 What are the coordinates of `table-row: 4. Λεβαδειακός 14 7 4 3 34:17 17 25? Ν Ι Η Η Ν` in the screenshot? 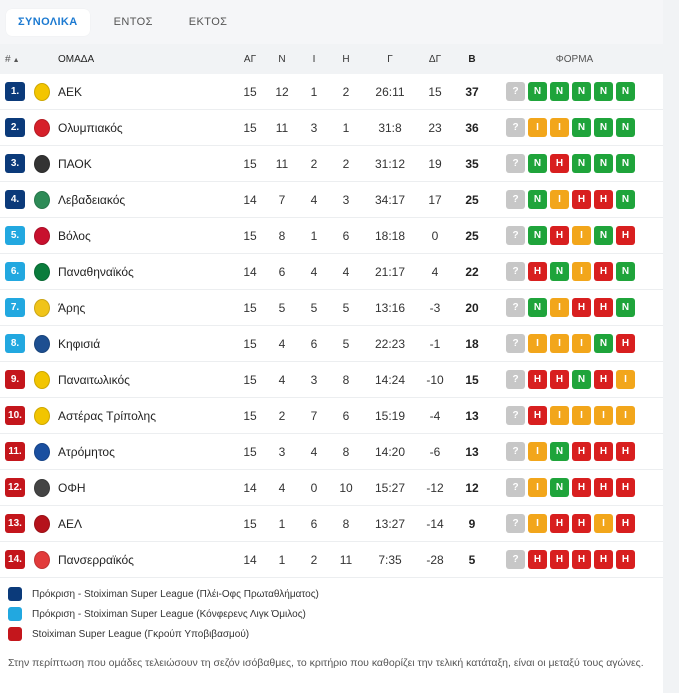 It's located at (331, 200).